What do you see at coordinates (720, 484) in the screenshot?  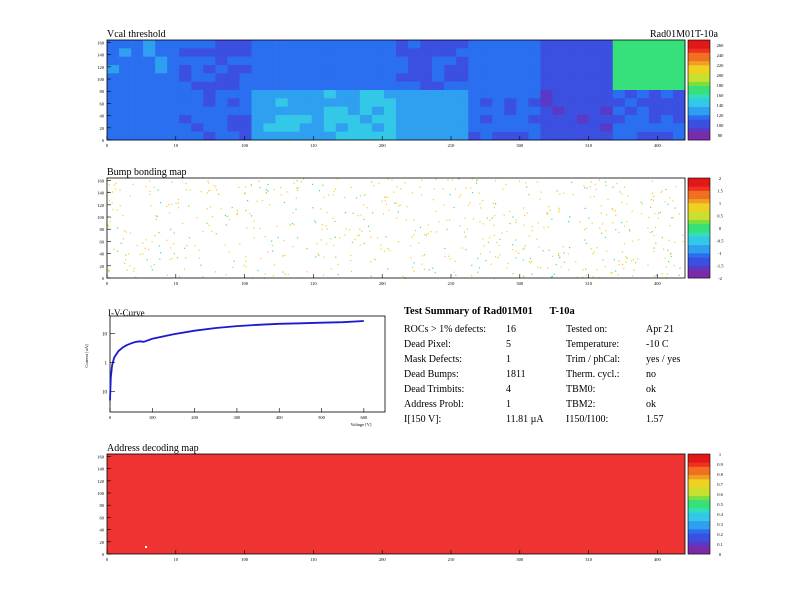 I see `color-scale-label: 0.7` at bounding box center [720, 484].